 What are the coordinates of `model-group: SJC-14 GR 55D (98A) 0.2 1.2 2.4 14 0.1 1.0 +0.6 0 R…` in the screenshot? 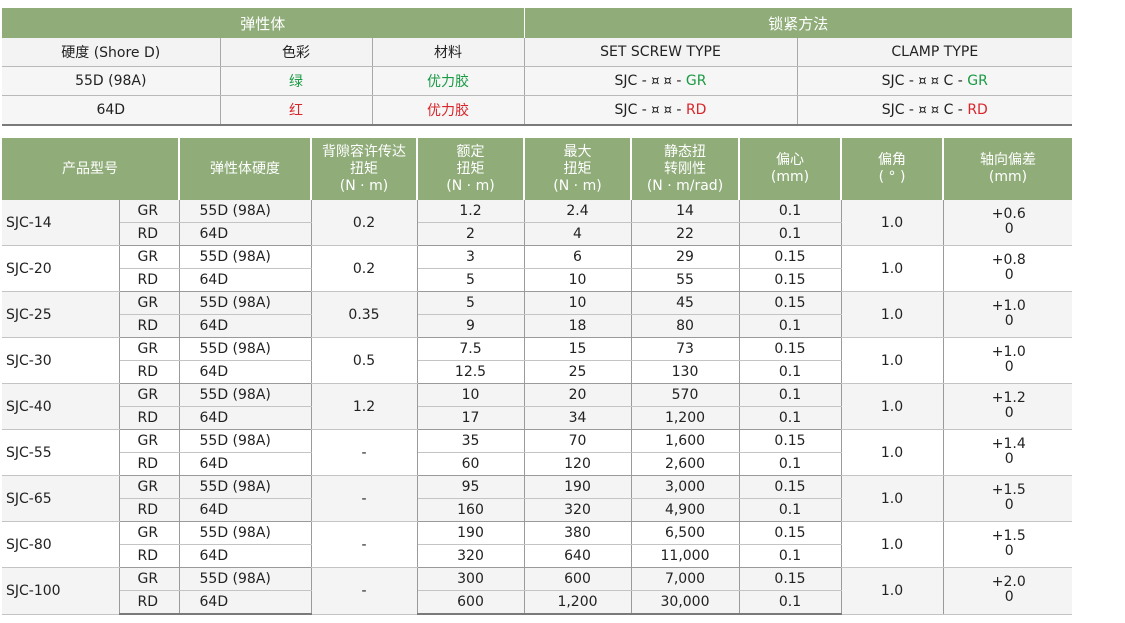 It's located at (537, 223).